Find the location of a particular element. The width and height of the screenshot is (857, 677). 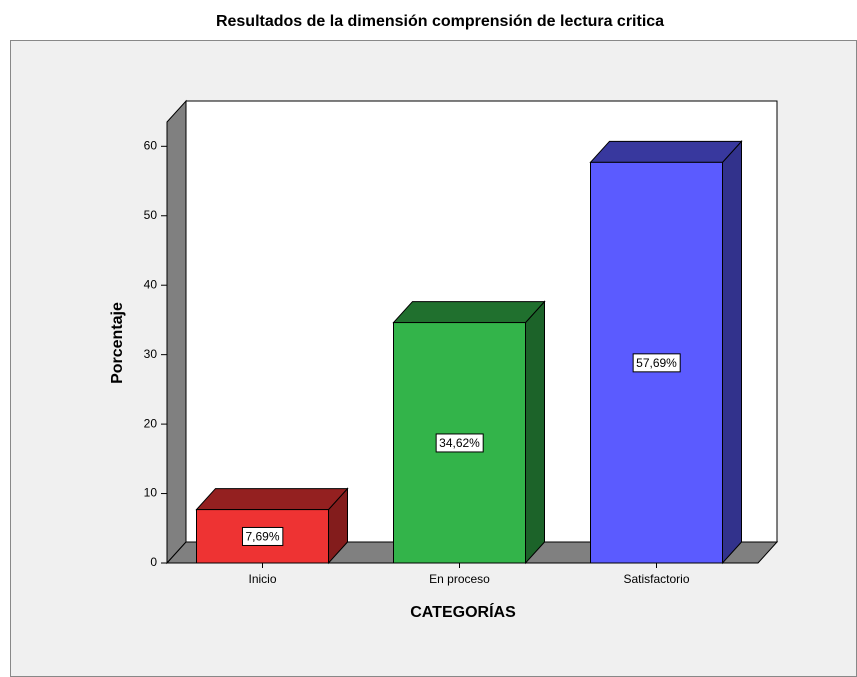

y-tick-label: 30 is located at coordinates (151, 354).